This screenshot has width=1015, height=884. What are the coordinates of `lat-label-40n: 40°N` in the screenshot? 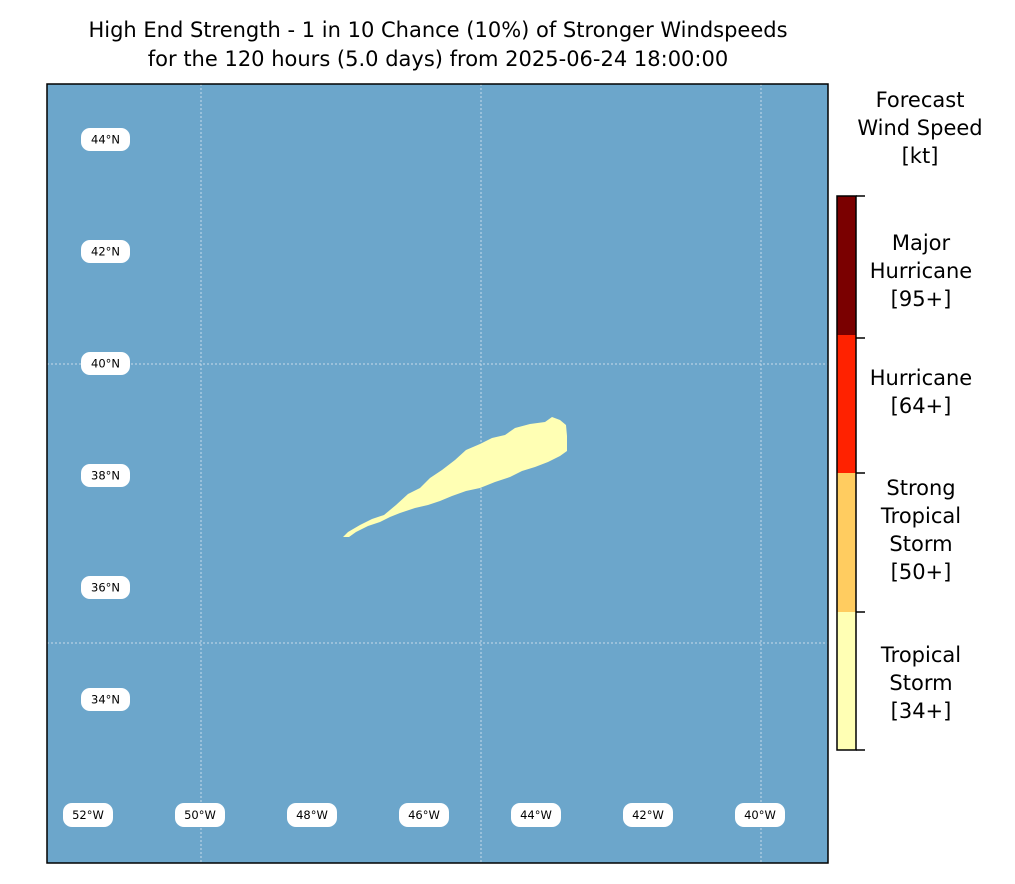 It's located at (105, 363).